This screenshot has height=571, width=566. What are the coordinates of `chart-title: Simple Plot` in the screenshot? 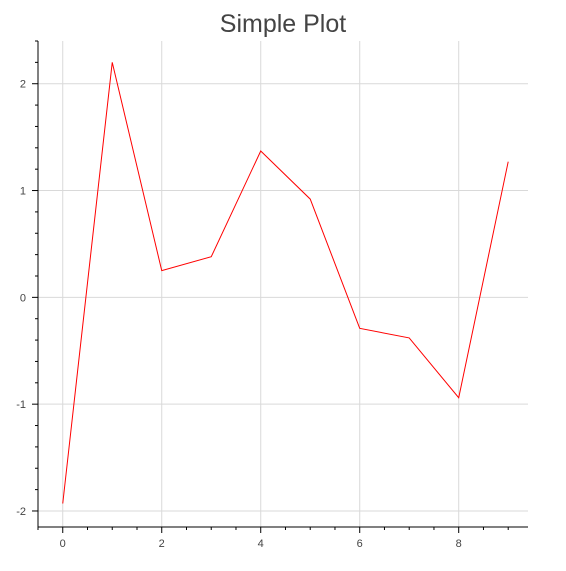 It's located at (283, 24).